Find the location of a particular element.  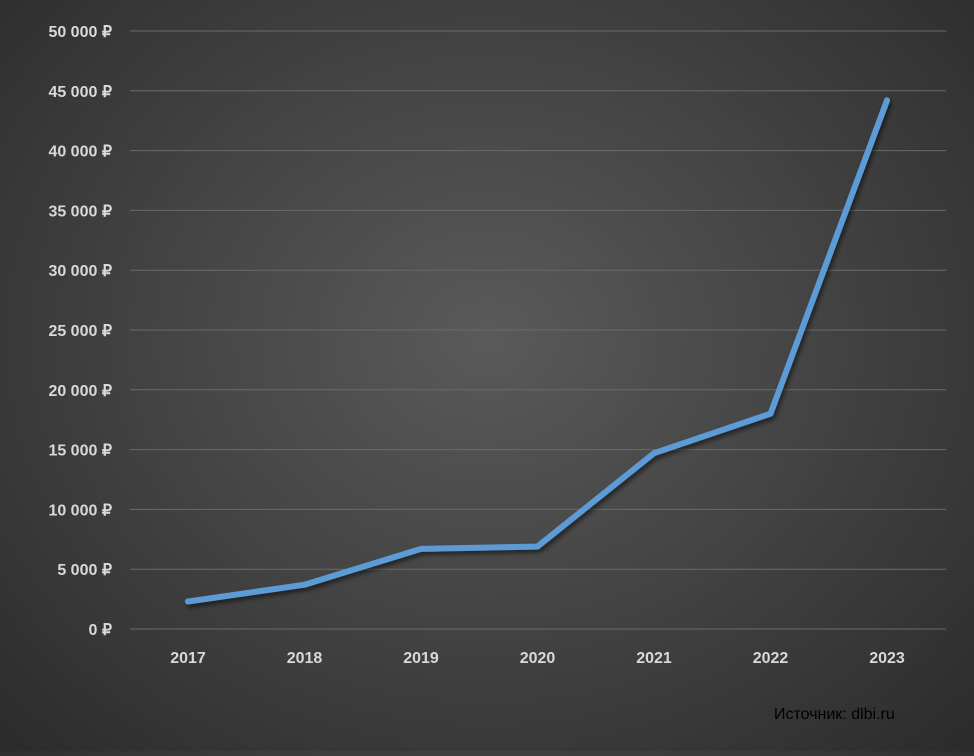

y-tick-label: 50 000 ₽ is located at coordinates (80, 32).